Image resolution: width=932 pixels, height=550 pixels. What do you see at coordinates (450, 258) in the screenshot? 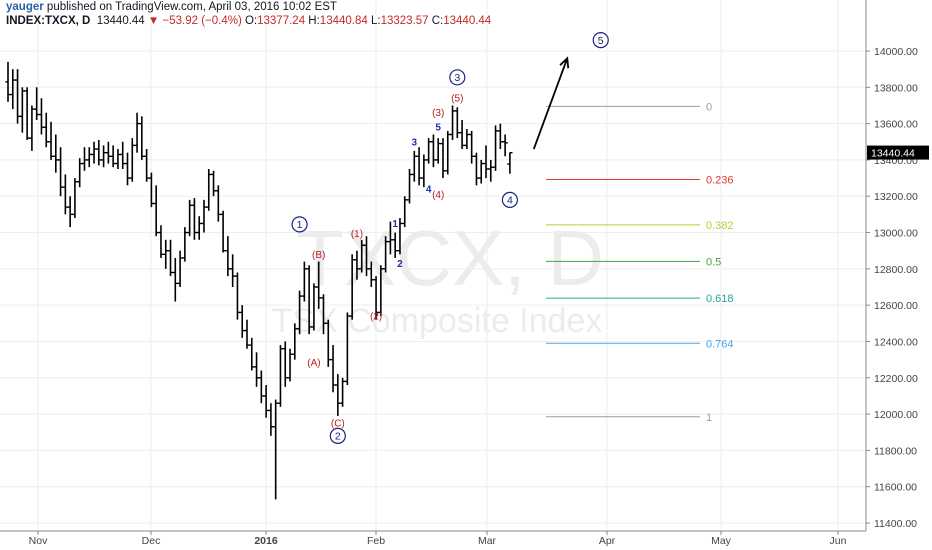
I see `watermark-symbol: TXCX, D` at bounding box center [450, 258].